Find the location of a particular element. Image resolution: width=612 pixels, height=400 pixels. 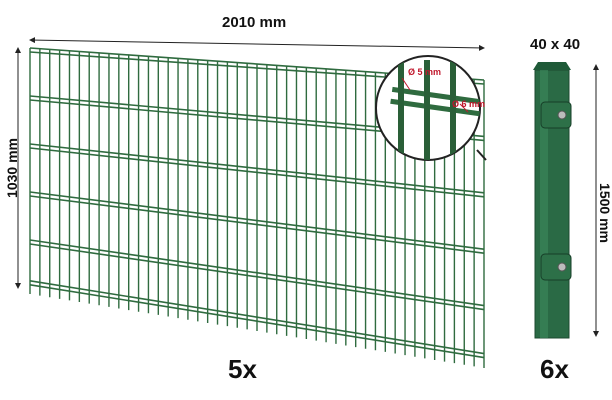

upper-clamp is located at coordinates (556, 115).